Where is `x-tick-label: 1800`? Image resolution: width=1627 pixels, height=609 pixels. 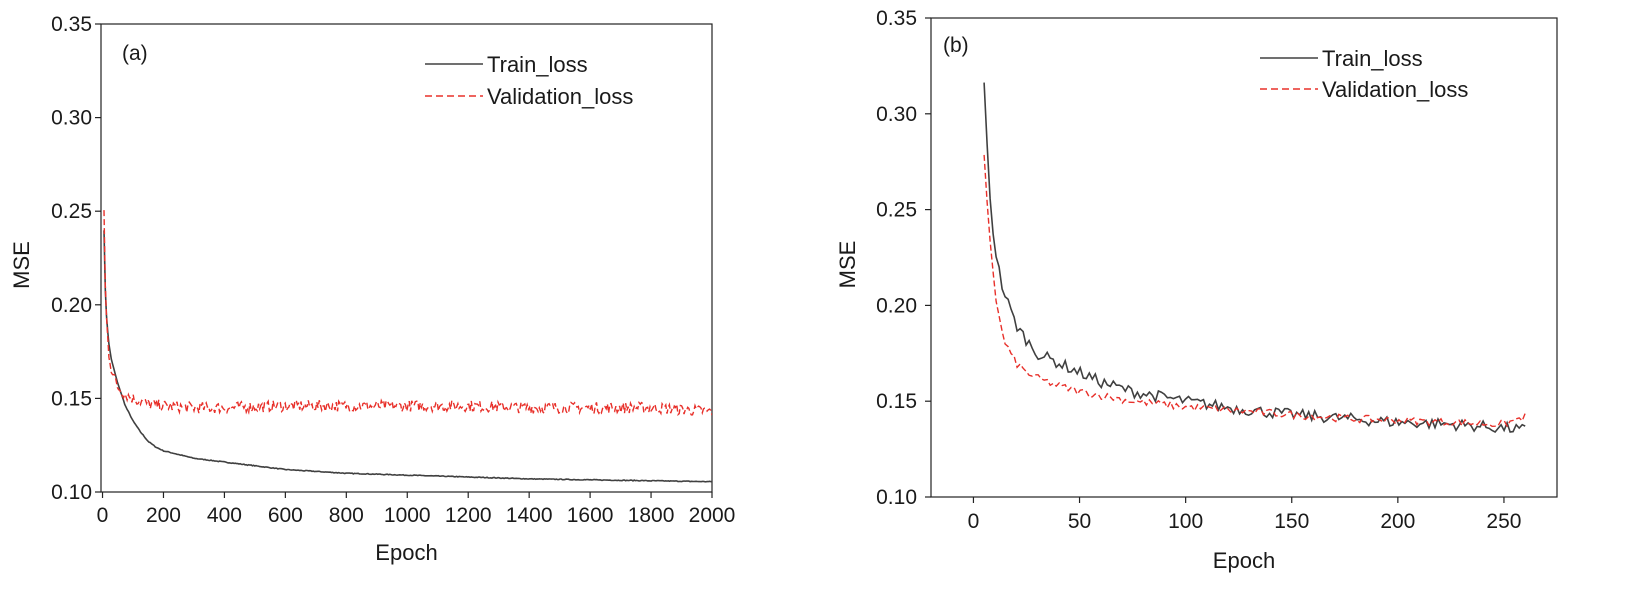 x-tick-label: 1800 is located at coordinates (651, 515).